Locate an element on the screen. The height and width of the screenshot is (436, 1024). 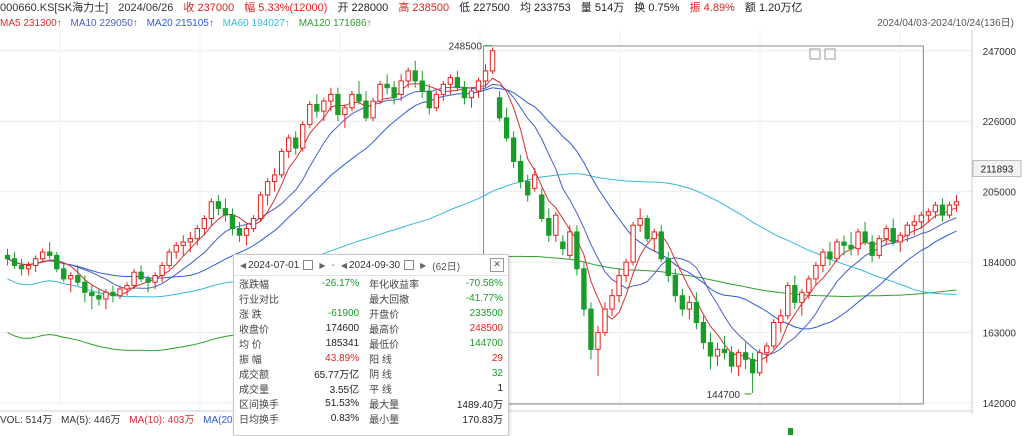
vol-ma20-label: MA(20): is located at coordinates (221, 420).